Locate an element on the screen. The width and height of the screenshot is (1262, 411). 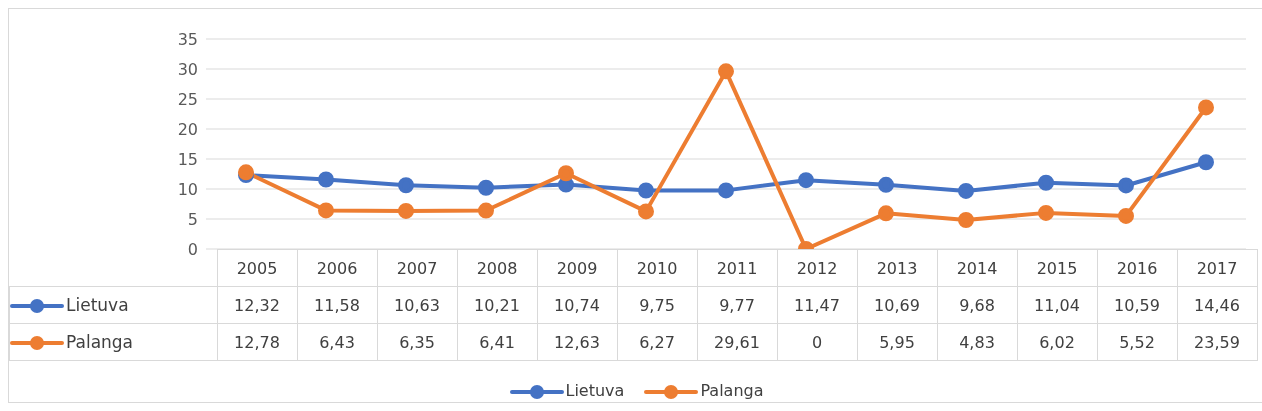
x-tick-label: 2012 is located at coordinates (817, 268).